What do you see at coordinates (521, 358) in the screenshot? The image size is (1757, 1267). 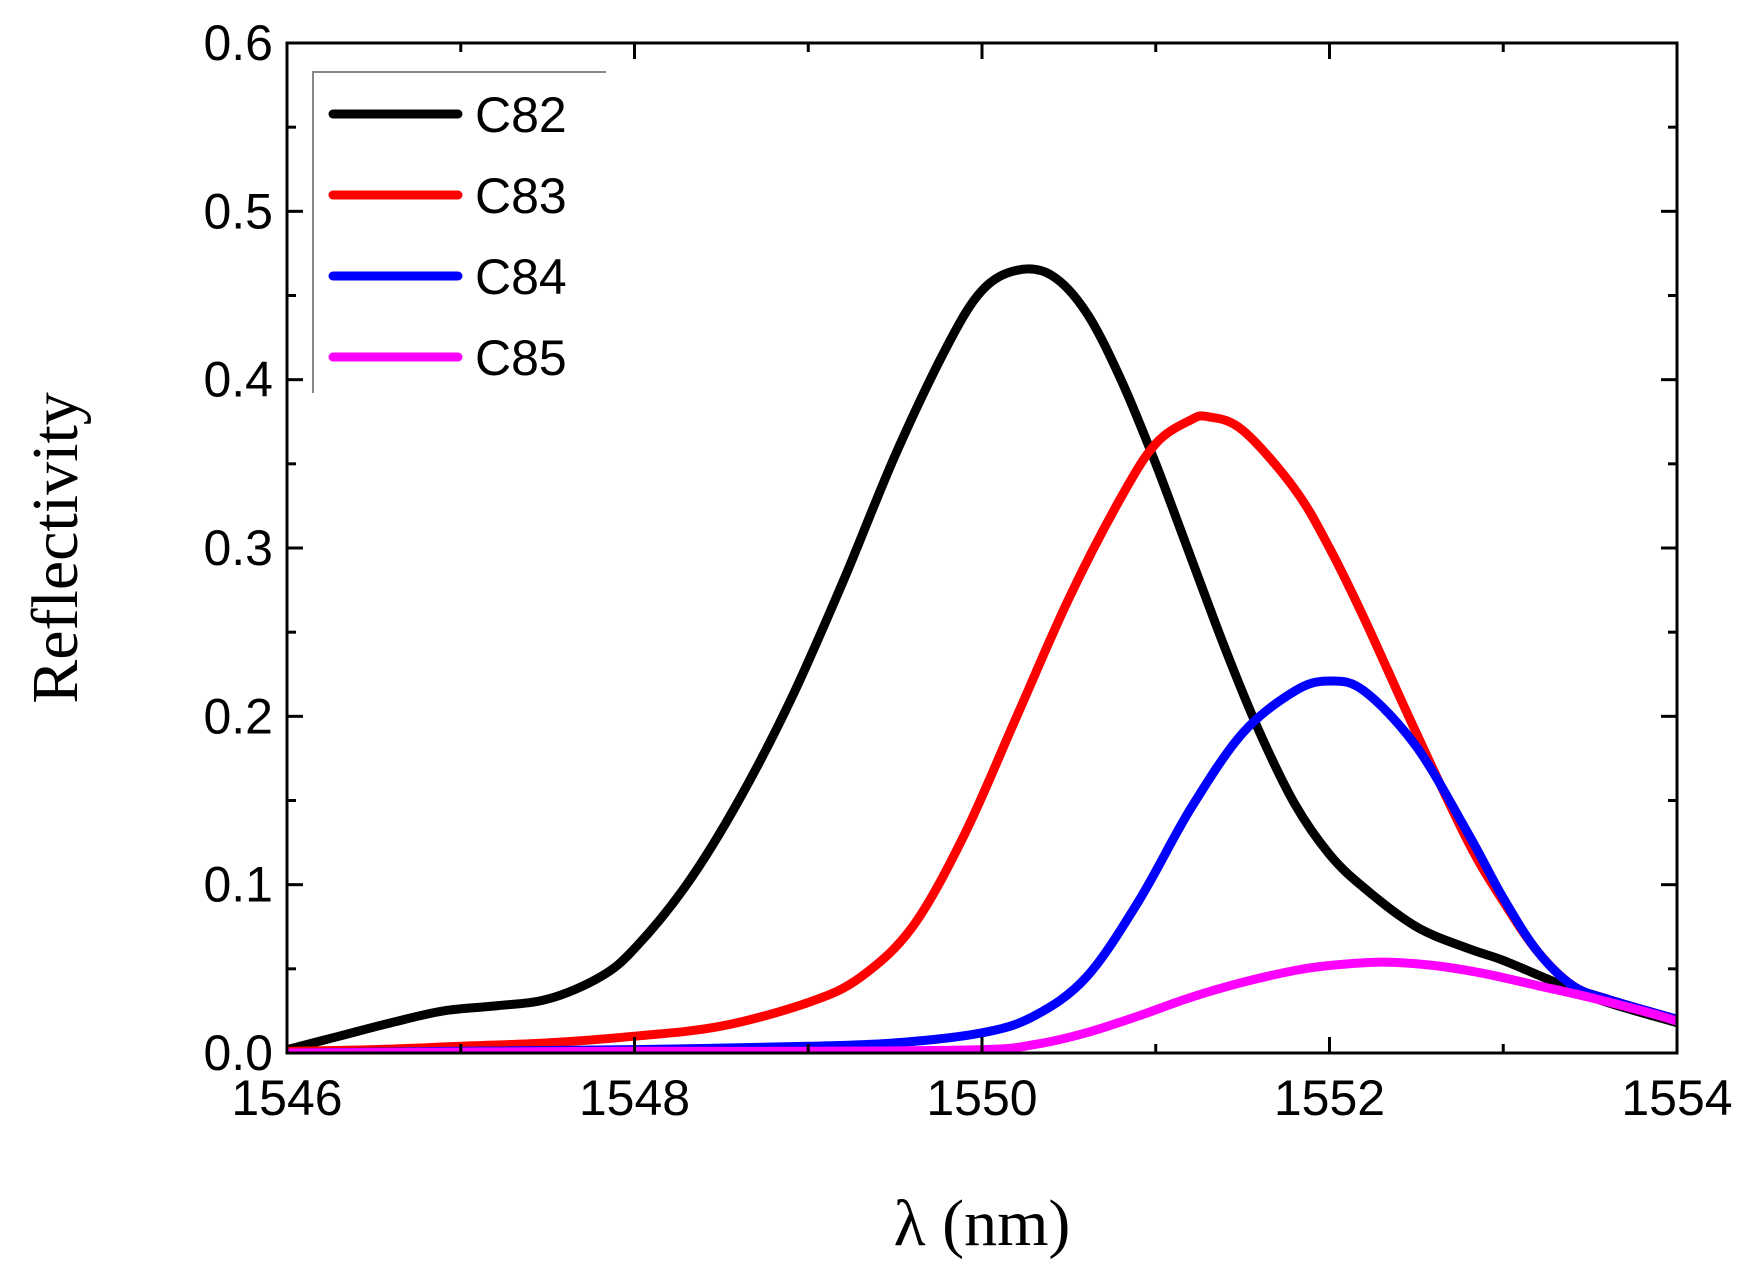 I see `legend-label-c85: C85` at bounding box center [521, 358].